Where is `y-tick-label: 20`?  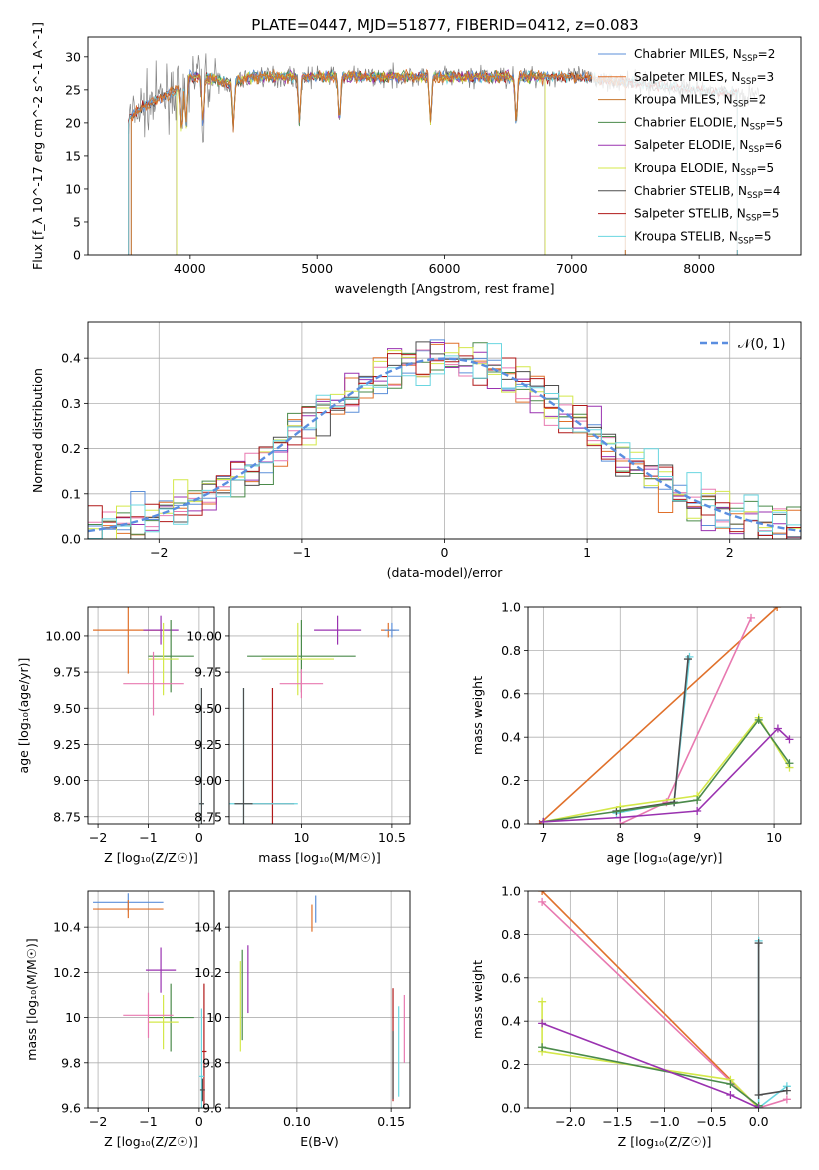
y-tick-label: 20 is located at coordinates (73, 122).